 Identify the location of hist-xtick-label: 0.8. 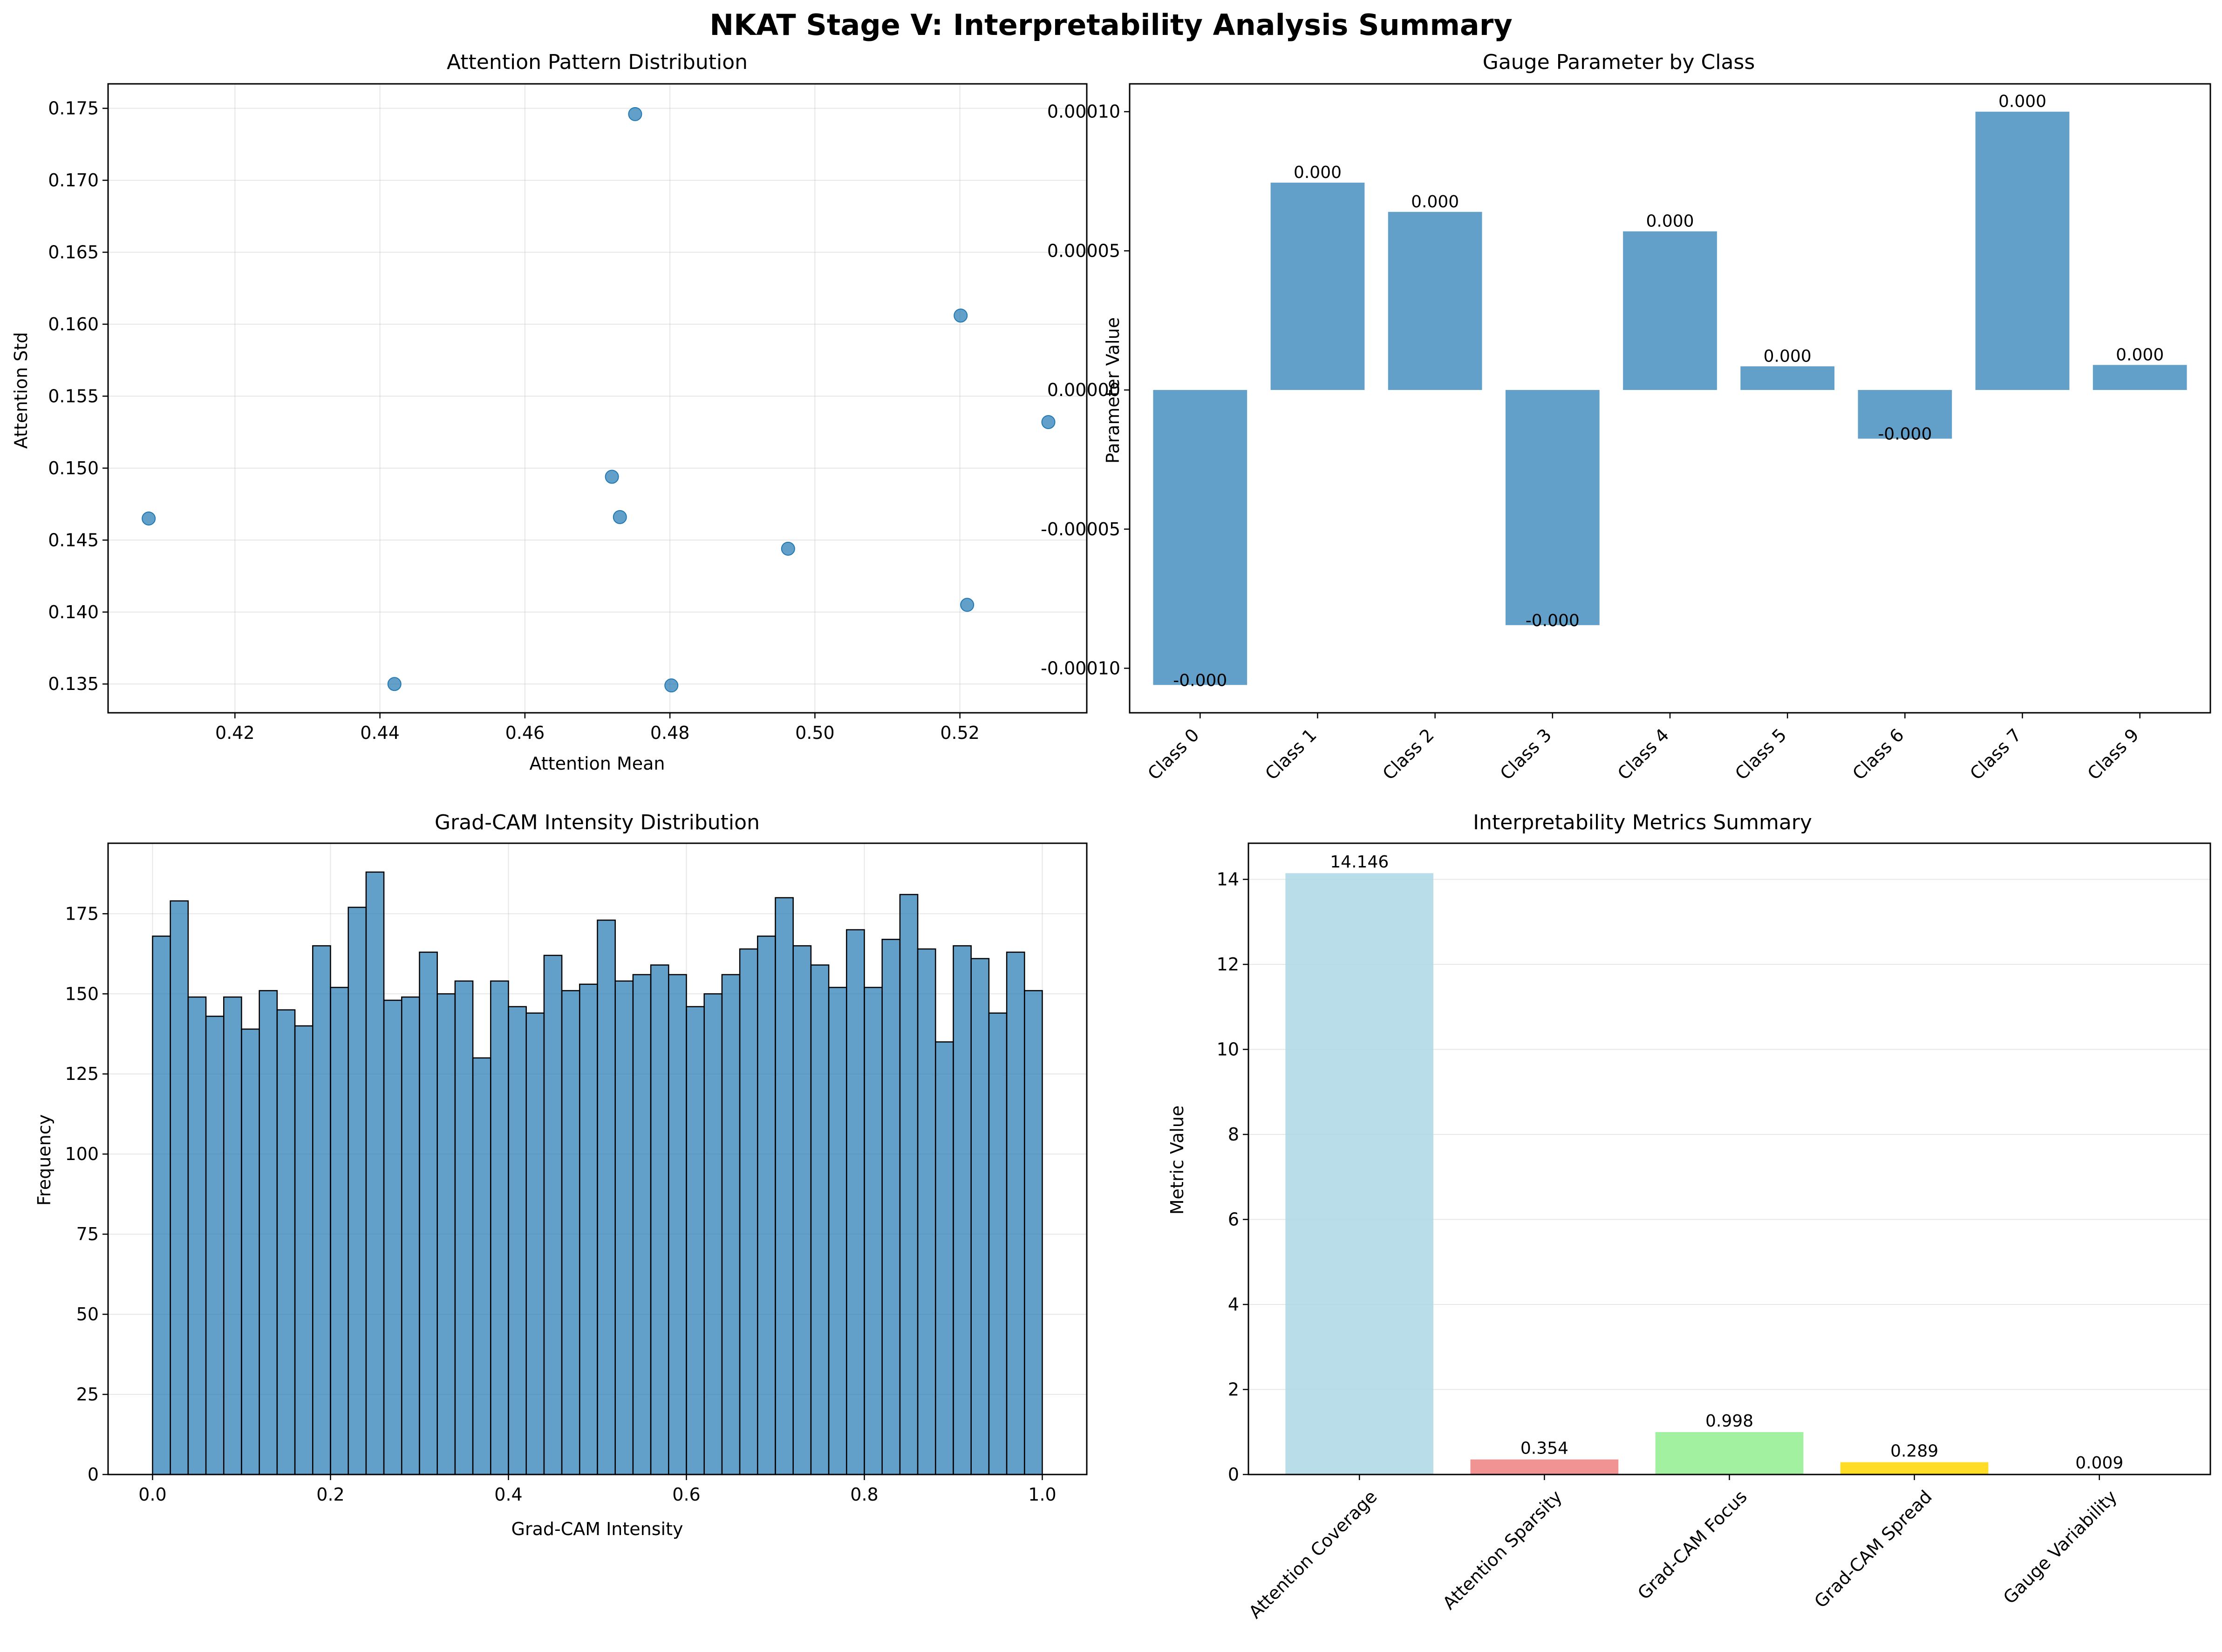
(864, 1494).